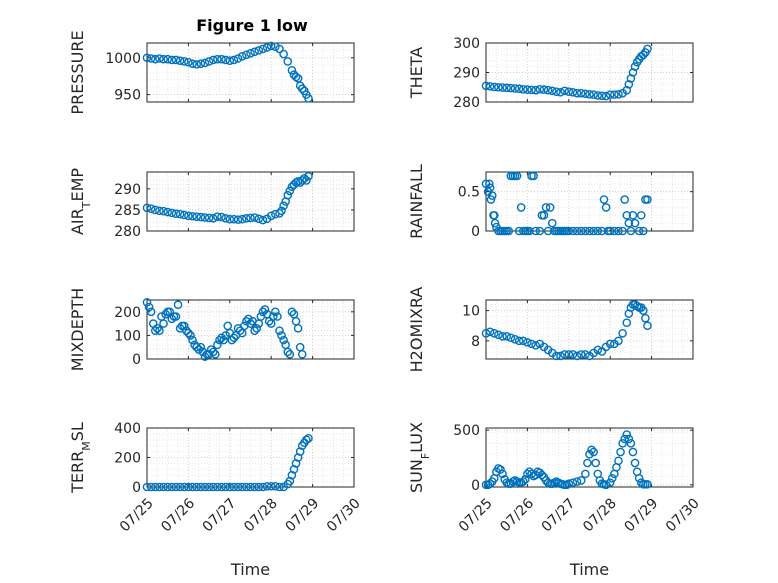  I want to click on subplot-2: 280 285 290 AIRTEMP, so click(211, 204).